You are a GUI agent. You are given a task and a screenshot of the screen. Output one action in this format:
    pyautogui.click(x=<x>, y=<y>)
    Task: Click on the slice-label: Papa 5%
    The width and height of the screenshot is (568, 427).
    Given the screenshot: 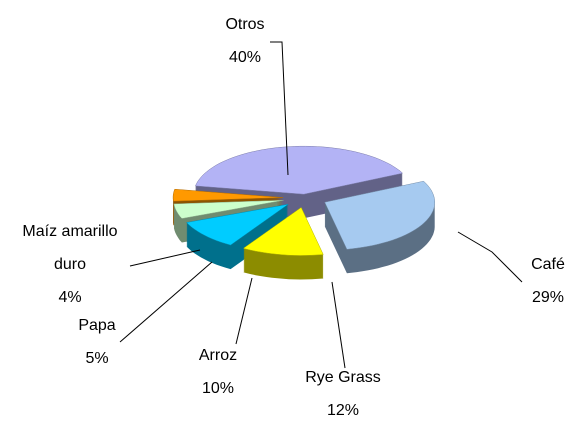 What is the action you would take?
    pyautogui.click(x=97, y=342)
    